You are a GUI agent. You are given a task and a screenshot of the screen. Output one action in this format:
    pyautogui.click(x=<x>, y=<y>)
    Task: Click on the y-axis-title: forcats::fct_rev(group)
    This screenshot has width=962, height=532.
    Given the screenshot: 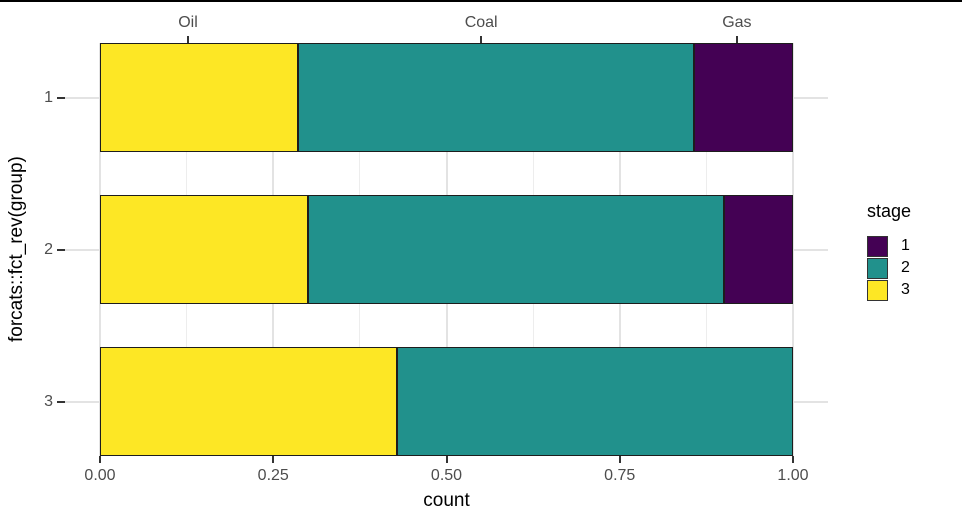 What is the action you would take?
    pyautogui.click(x=16, y=249)
    